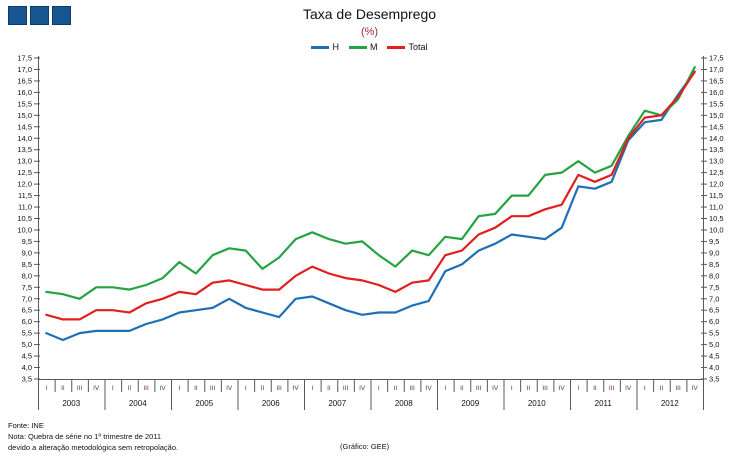 Image resolution: width=739 pixels, height=460 pixels. What do you see at coordinates (716, 138) in the screenshot?
I see `svg-text: 14,0` at bounding box center [716, 138].